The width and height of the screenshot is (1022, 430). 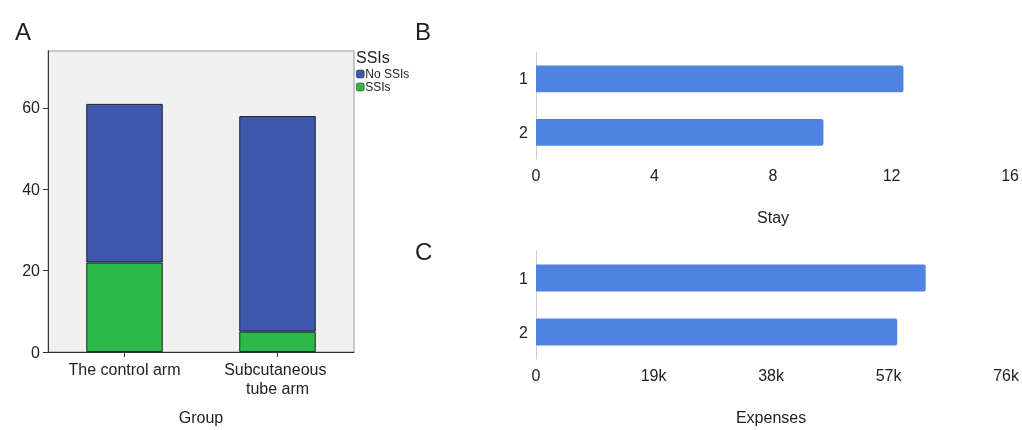 What do you see at coordinates (31, 189) in the screenshot?
I see `y-tick-label: 40` at bounding box center [31, 189].